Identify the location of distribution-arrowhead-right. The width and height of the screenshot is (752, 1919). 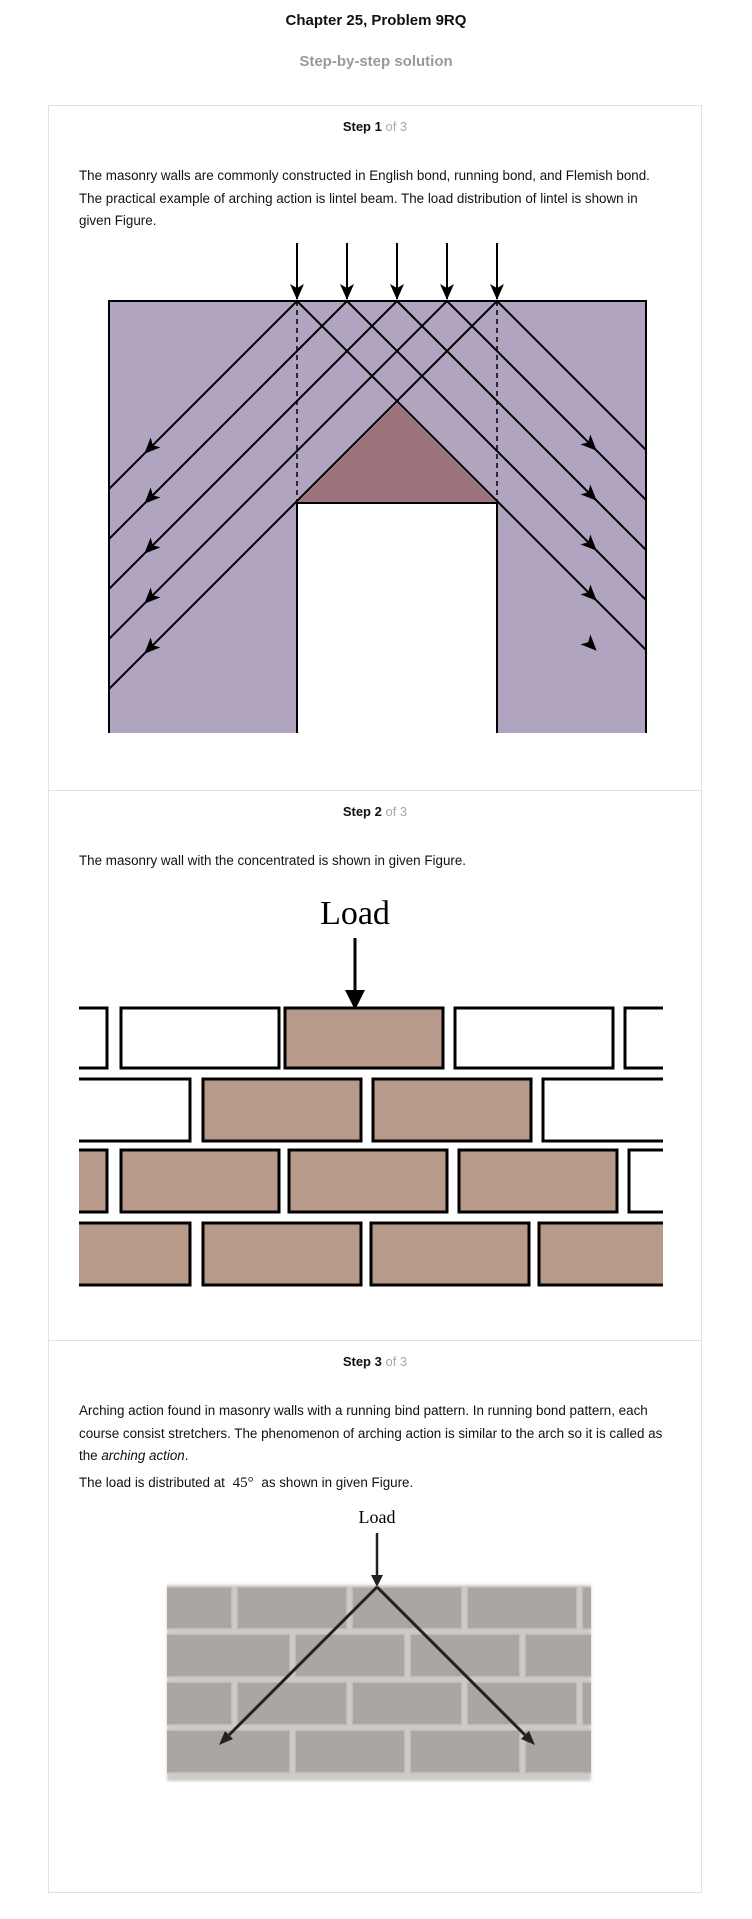
(528, 1738).